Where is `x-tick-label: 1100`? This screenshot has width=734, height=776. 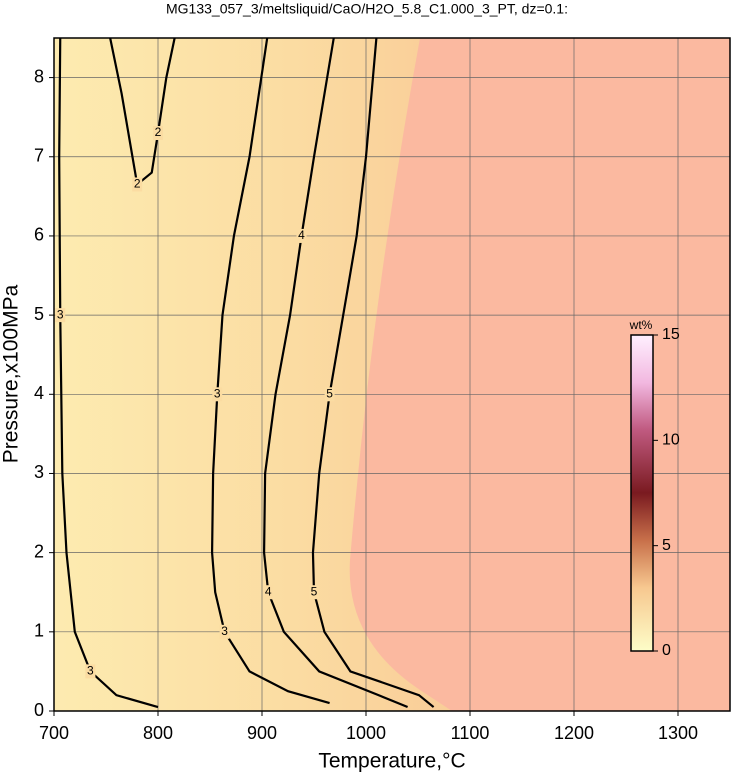 x-tick-label: 1100 is located at coordinates (470, 733).